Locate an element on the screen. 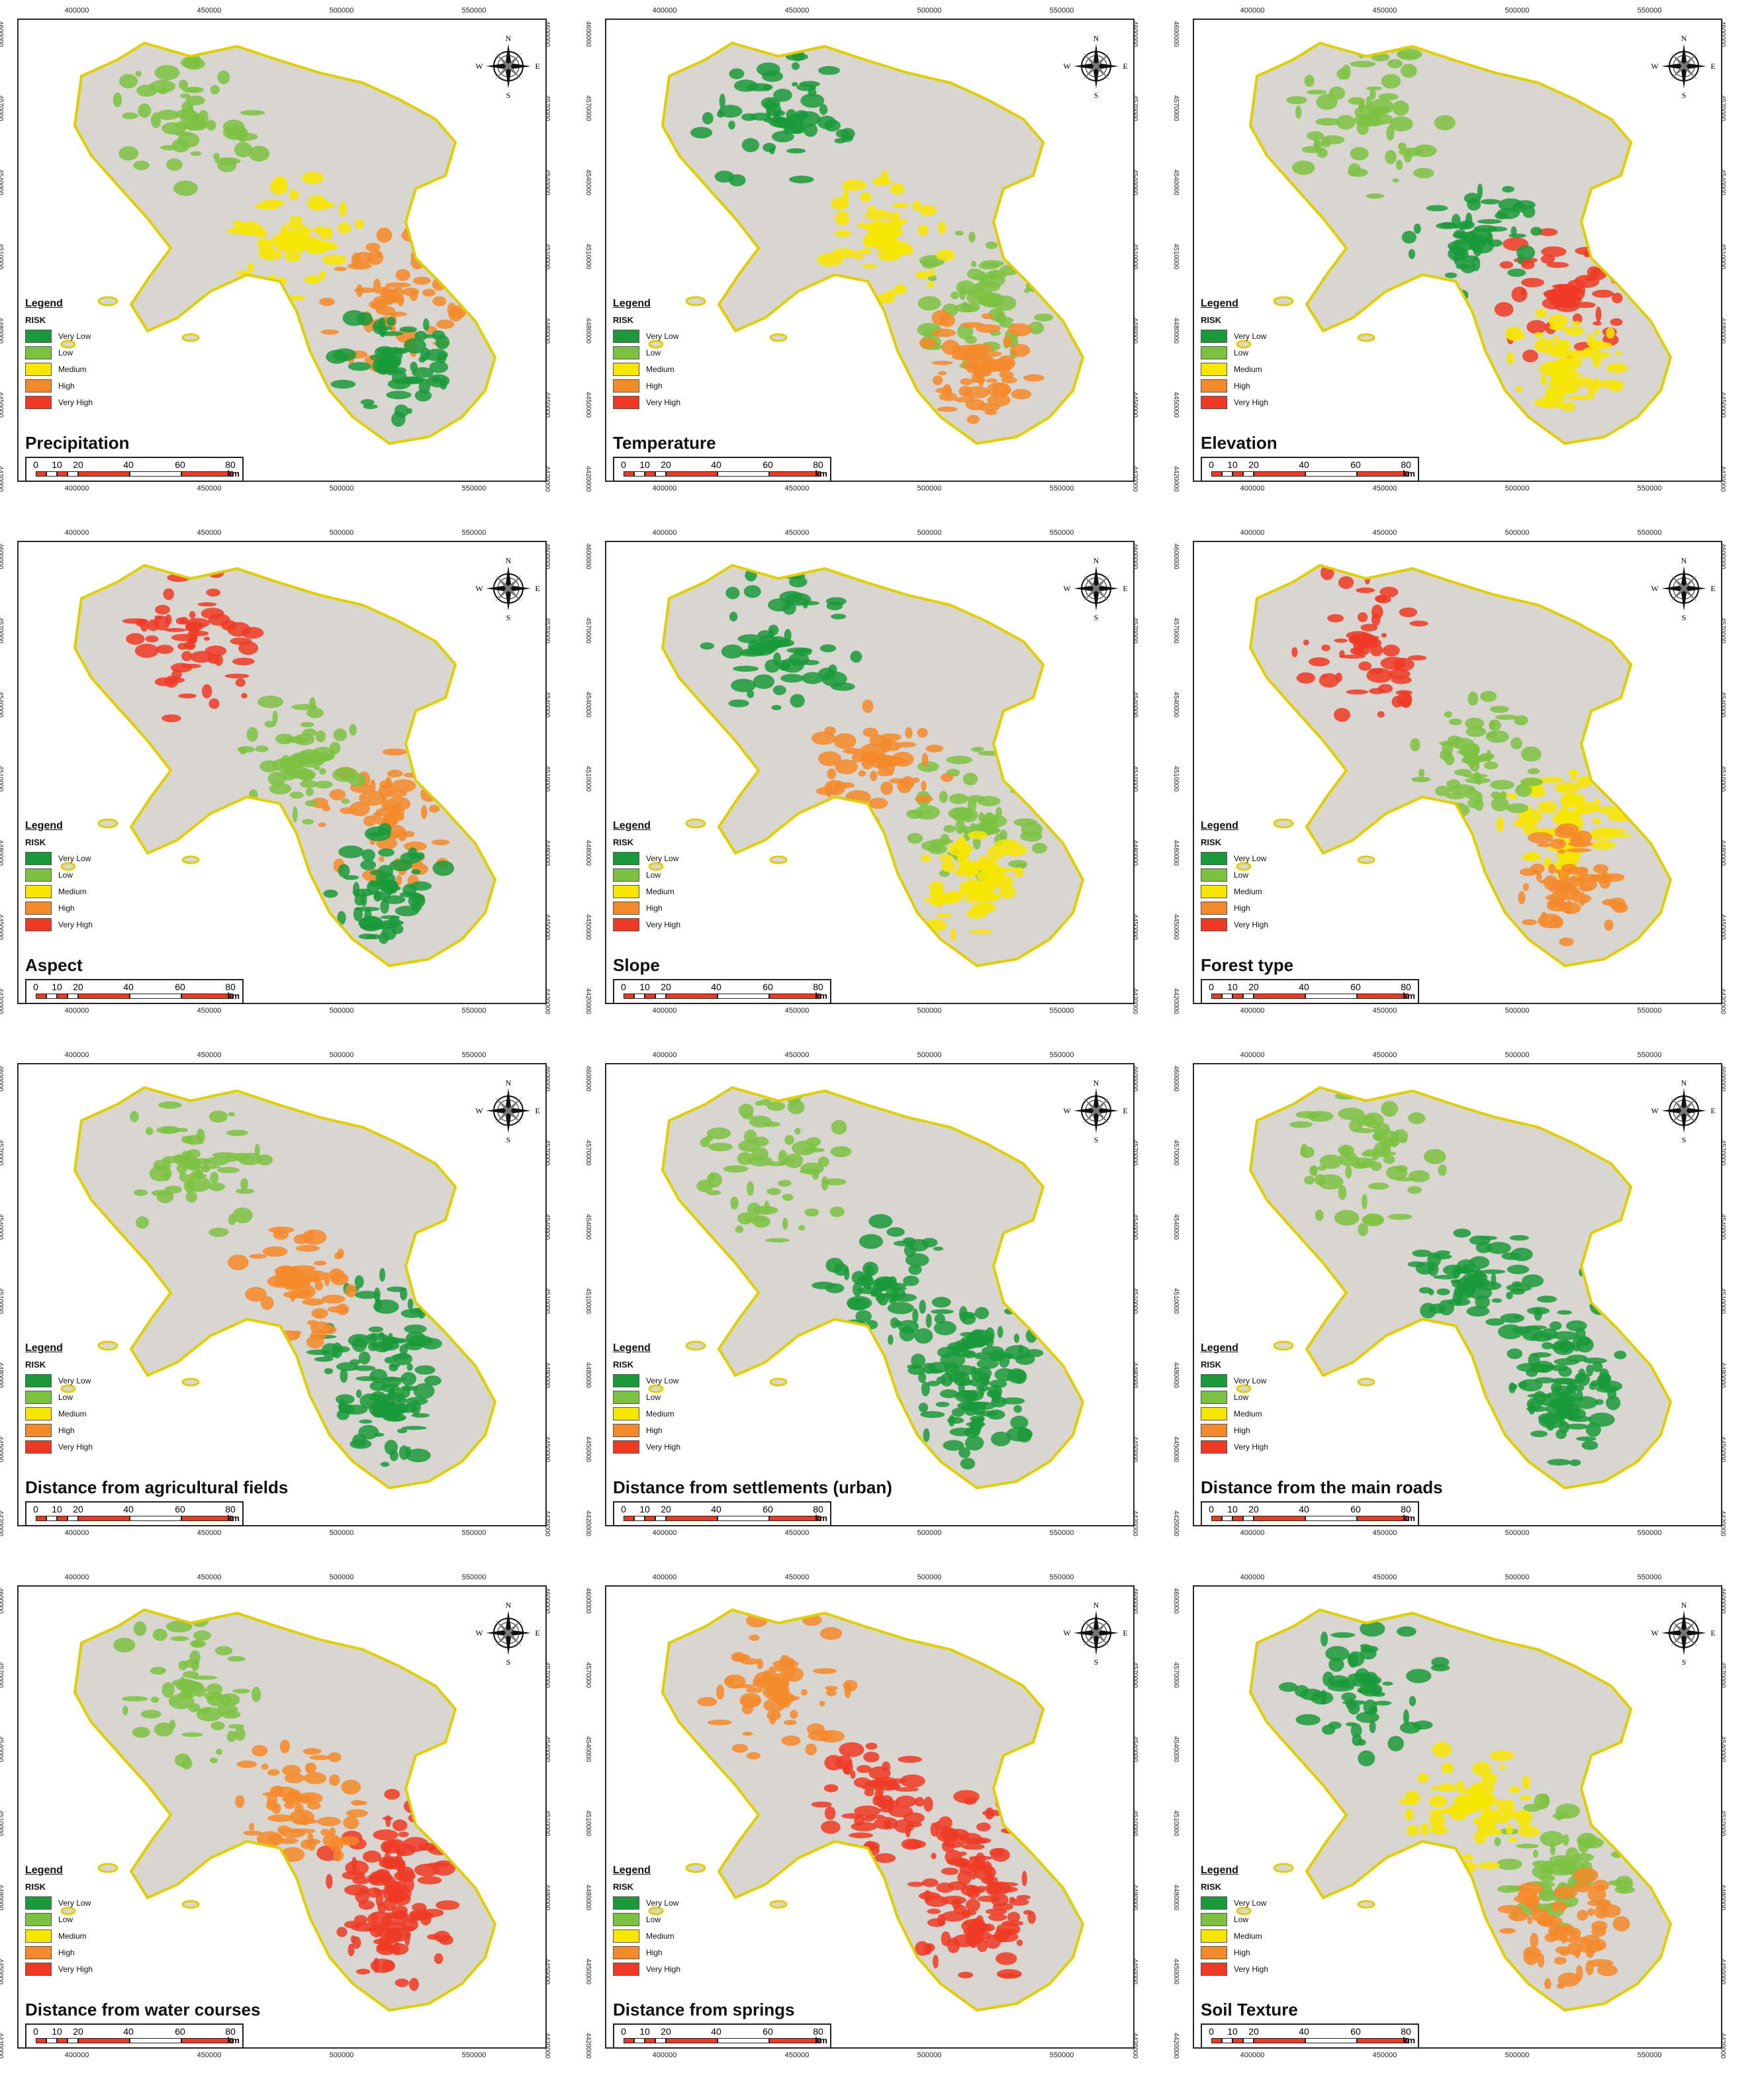 This screenshot has width=1764, height=2089. island is located at coordinates (1366, 859).